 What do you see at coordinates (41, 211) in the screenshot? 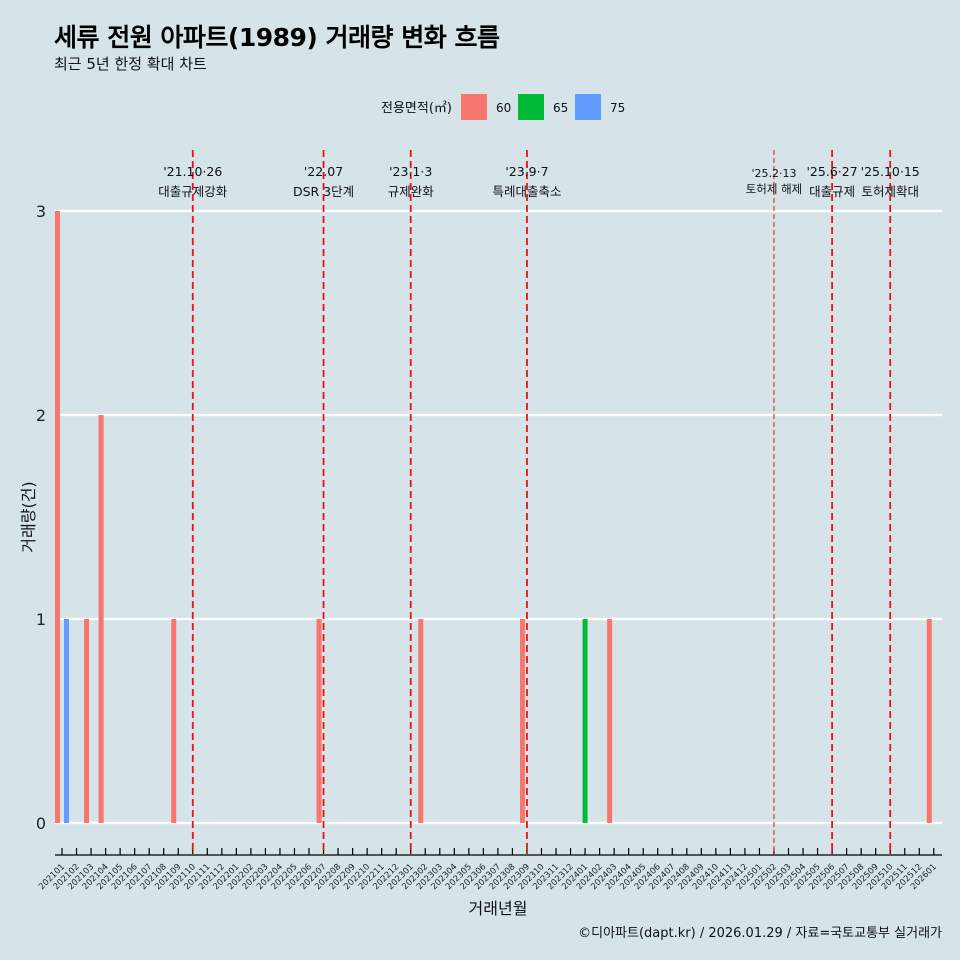
I see `y-tick-label: 3` at bounding box center [41, 211].